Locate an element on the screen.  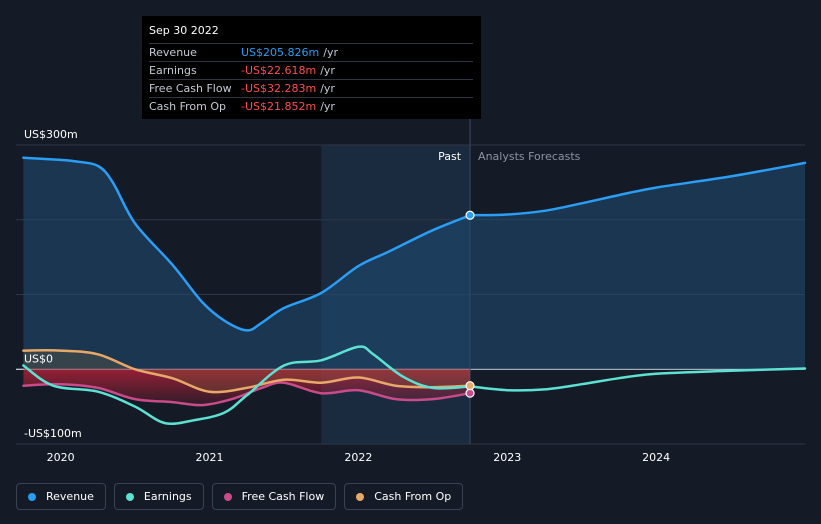
tooltip-label: Revenue is located at coordinates (173, 52).